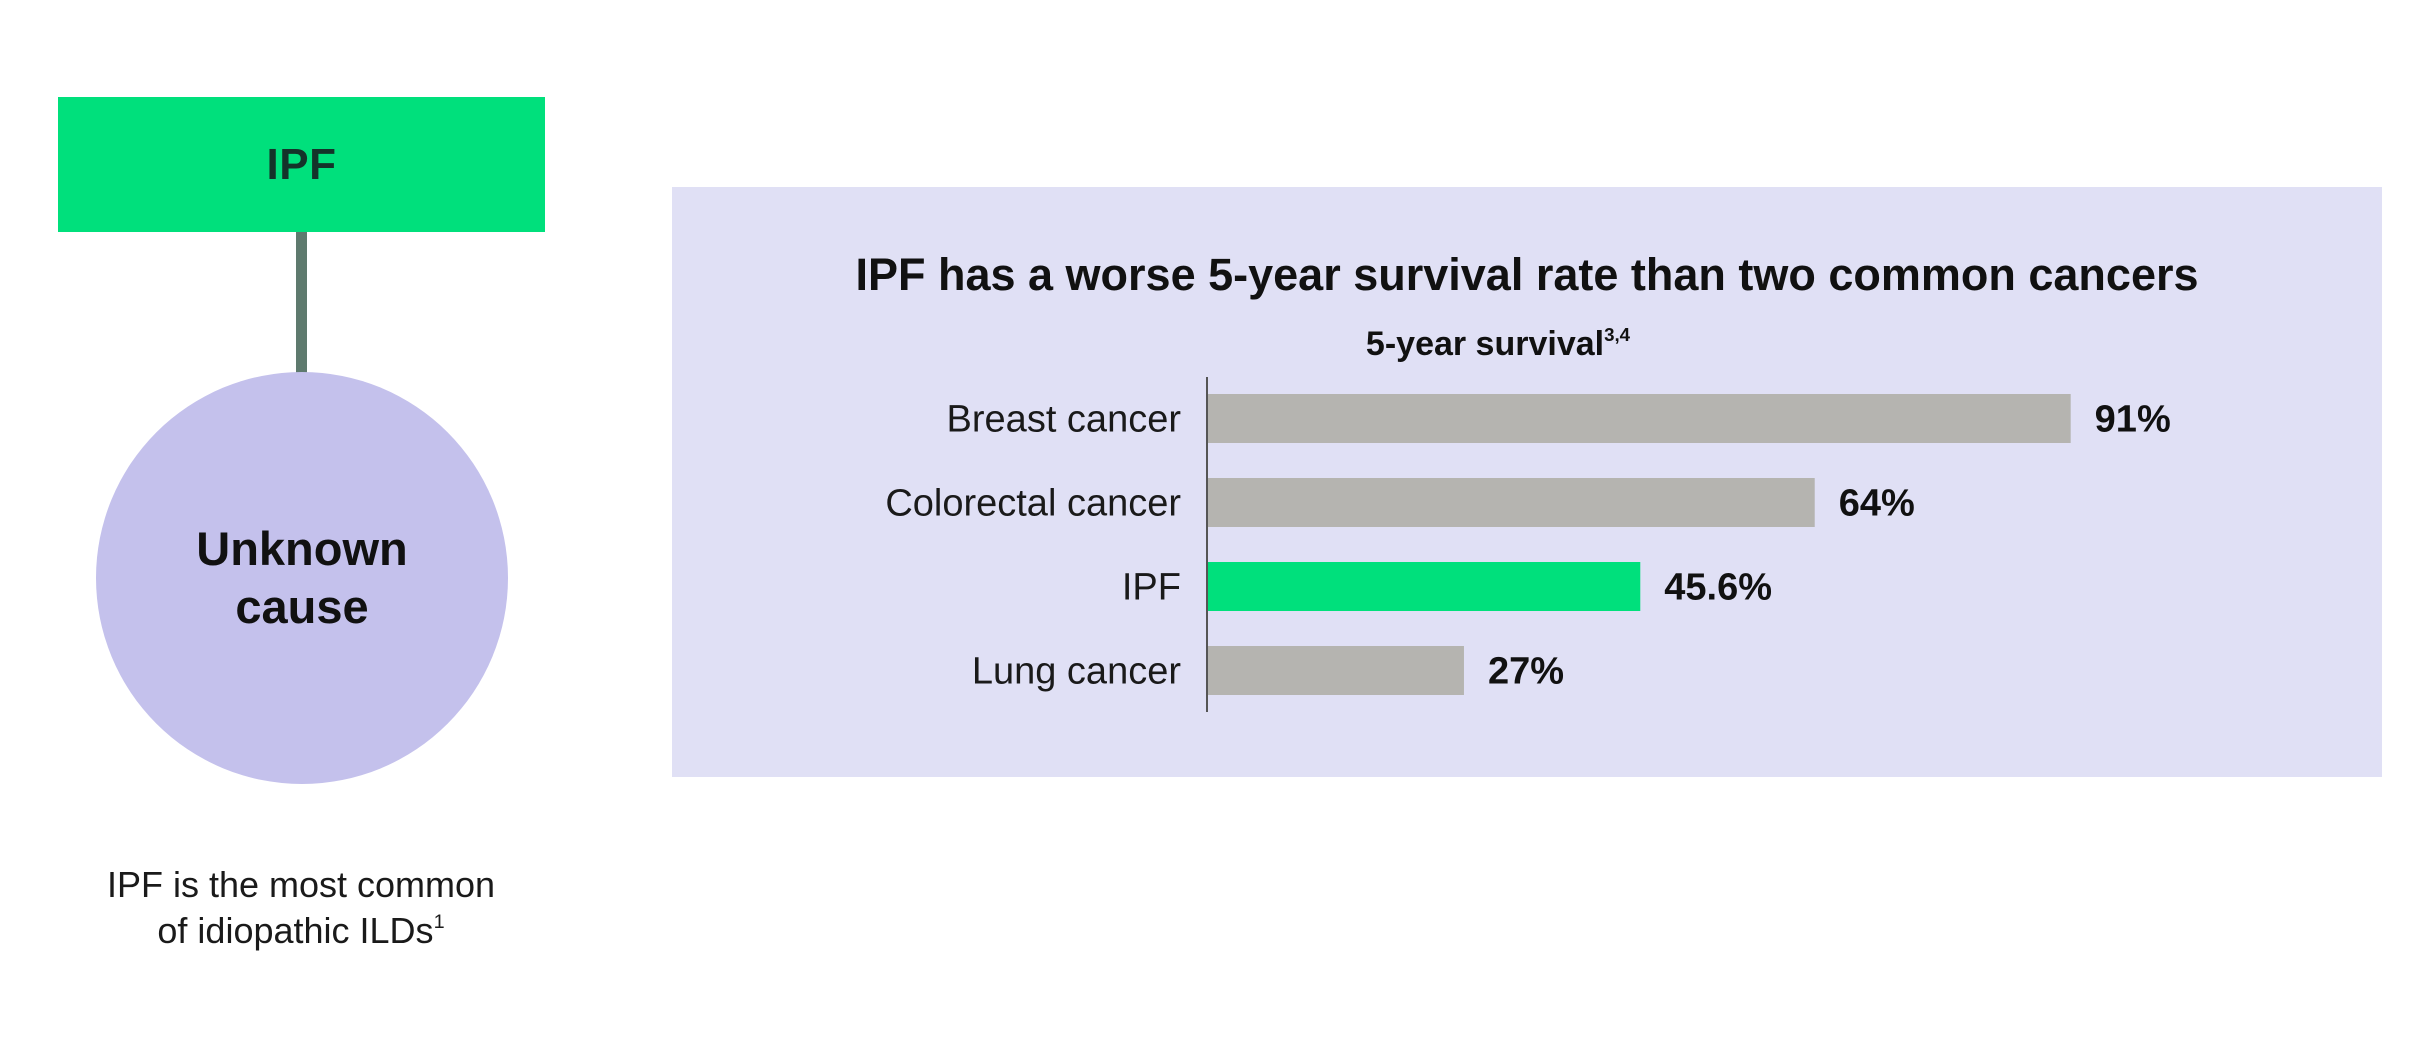 This screenshot has width=2432, height=1043. Describe the element at coordinates (439, 922) in the screenshot. I see `caption-footnote: 1` at that location.